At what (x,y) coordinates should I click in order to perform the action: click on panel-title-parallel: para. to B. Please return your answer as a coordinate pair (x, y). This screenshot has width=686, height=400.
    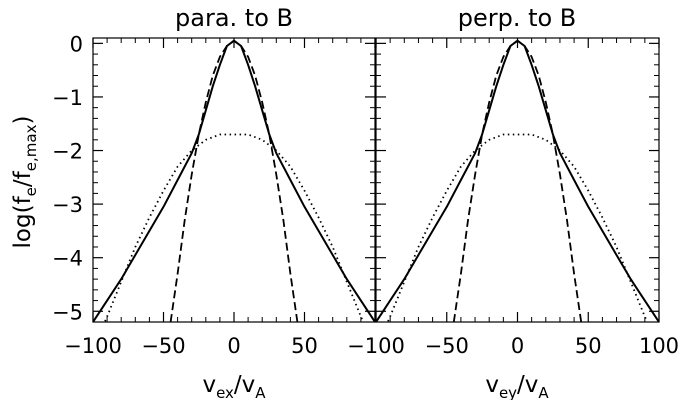
    Looking at the image, I should click on (234, 18).